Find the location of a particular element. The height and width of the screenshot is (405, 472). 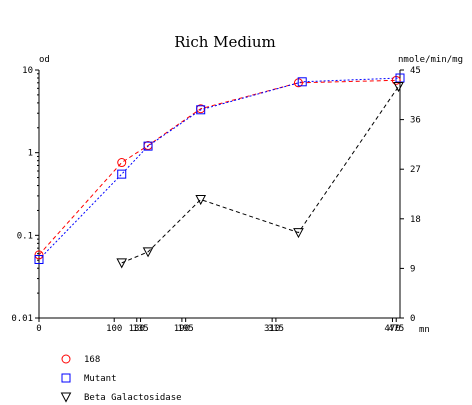

y-right-tick-label: 36 is located at coordinates (415, 121).